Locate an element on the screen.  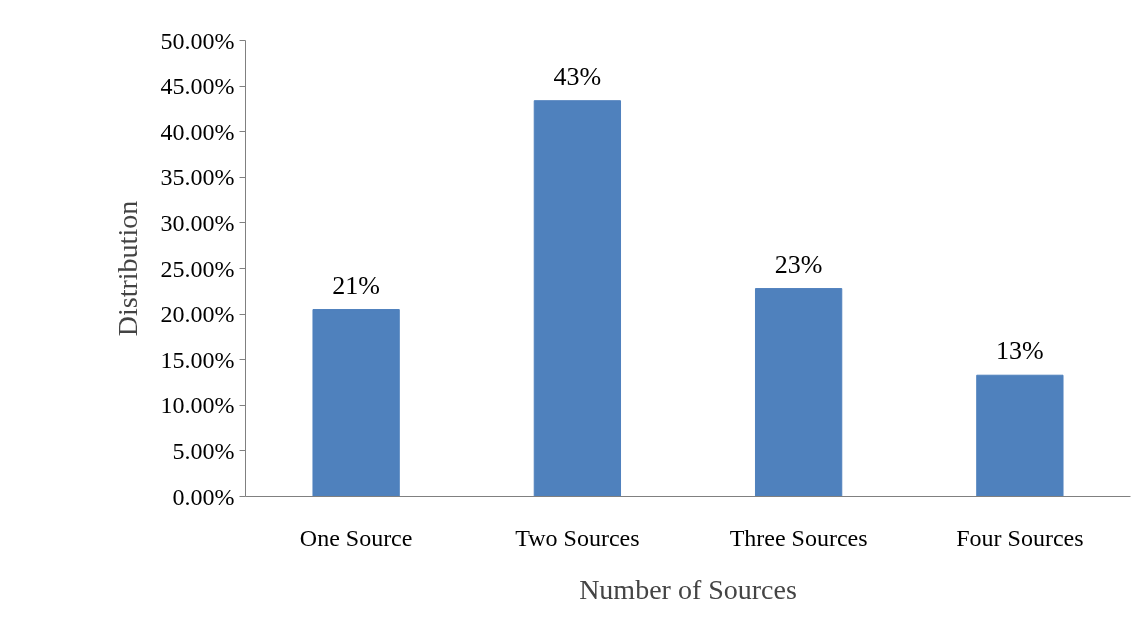
y-tick-label: 5.00% is located at coordinates (203, 450).